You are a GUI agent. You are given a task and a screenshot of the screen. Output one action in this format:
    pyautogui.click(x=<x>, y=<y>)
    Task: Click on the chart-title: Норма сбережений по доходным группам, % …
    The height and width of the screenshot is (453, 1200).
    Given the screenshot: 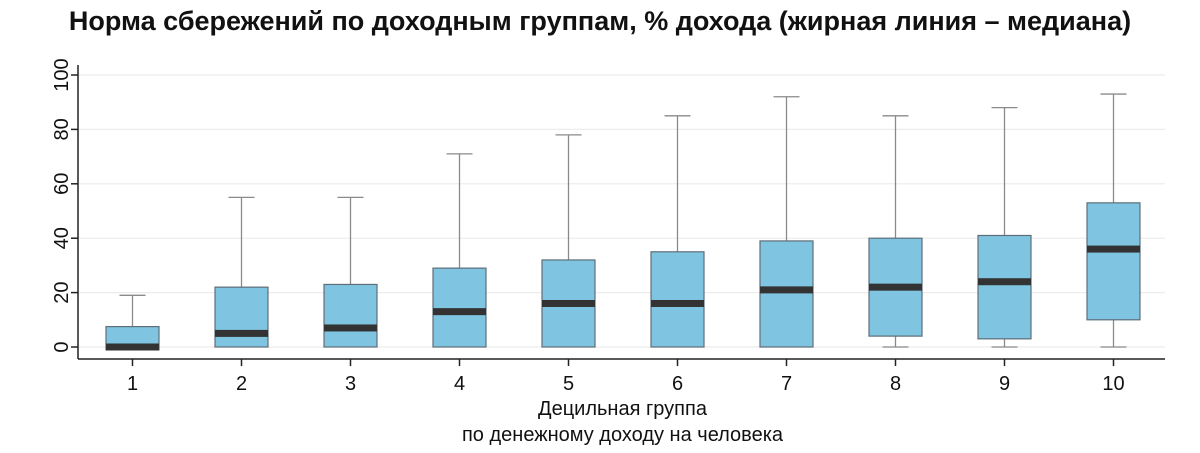 What is the action you would take?
    pyautogui.click(x=600, y=21)
    